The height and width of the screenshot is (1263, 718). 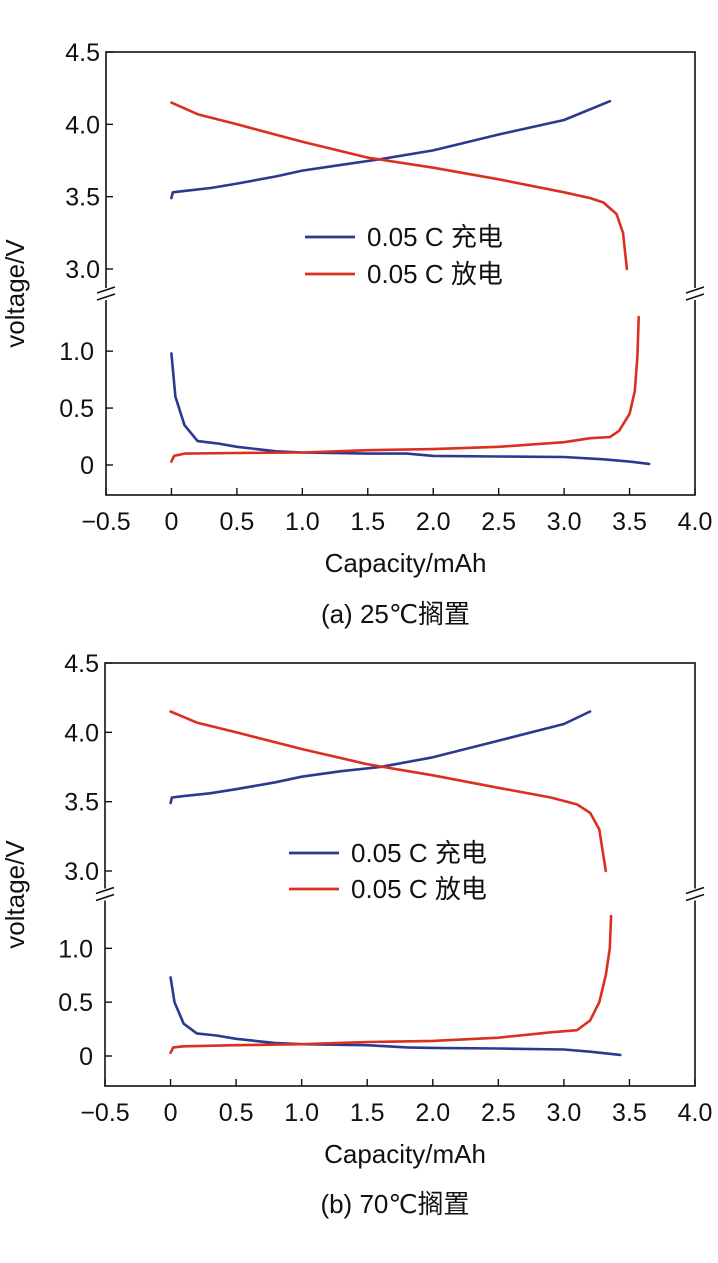 I want to click on figure-caption: (a) 25℃搁置, so click(x=395, y=614).